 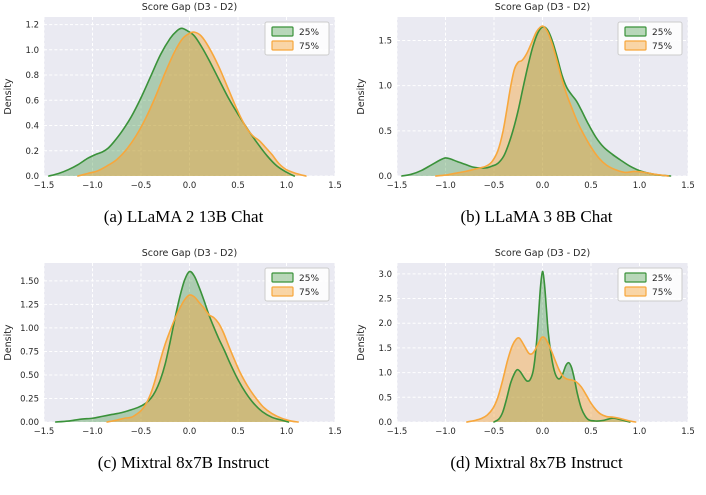 What do you see at coordinates (385, 275) in the screenshot?
I see `y-tick-label: 3.0` at bounding box center [385, 275].